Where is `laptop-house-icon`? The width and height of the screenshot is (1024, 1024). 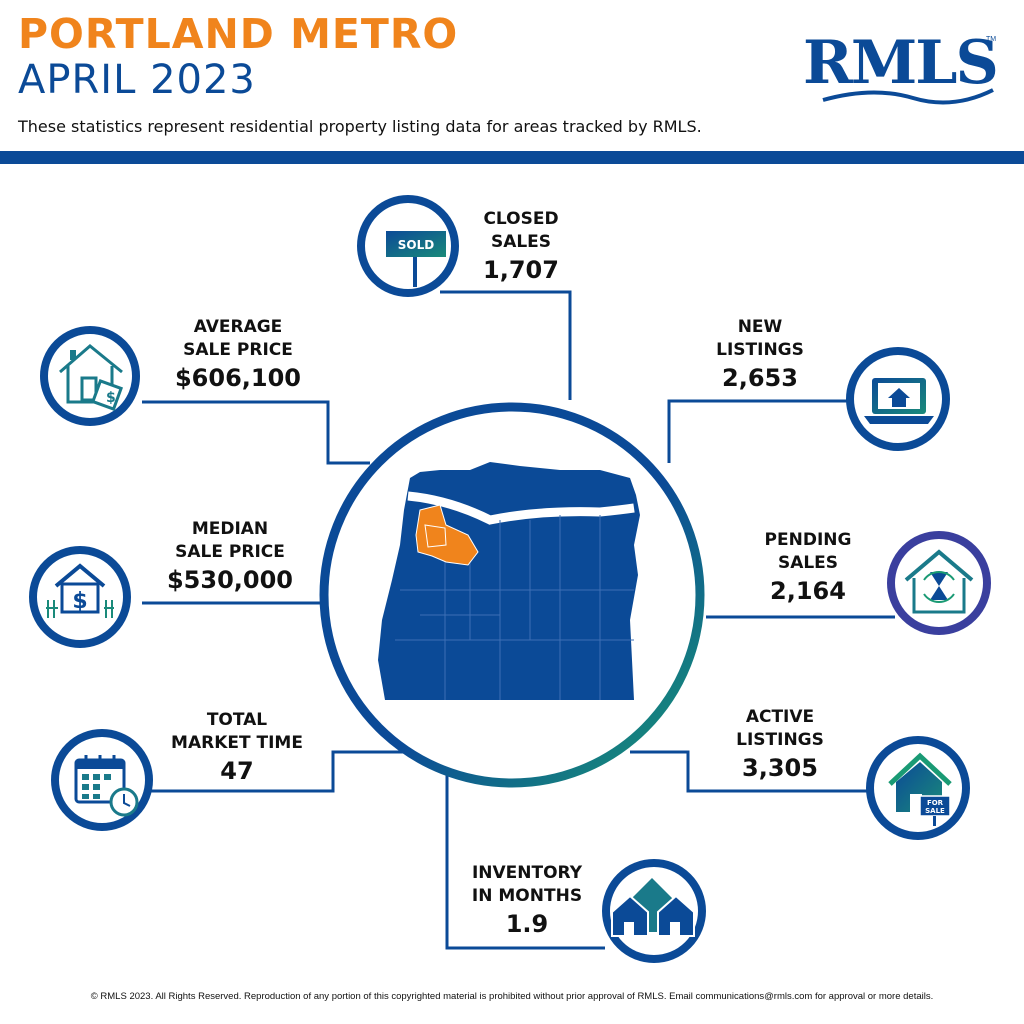 laptop-house-icon is located at coordinates (899, 401).